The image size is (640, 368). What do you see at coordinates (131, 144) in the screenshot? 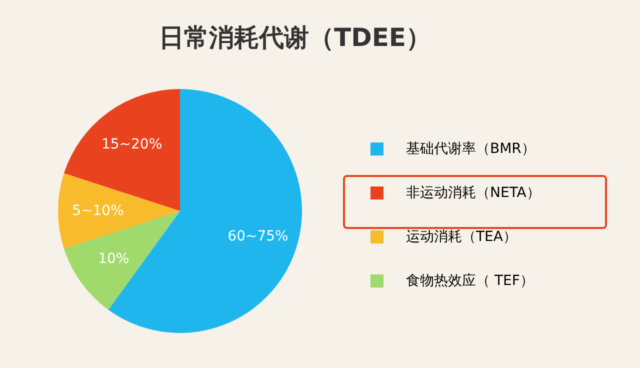
I see `data-label: 15~20%` at bounding box center [131, 144].